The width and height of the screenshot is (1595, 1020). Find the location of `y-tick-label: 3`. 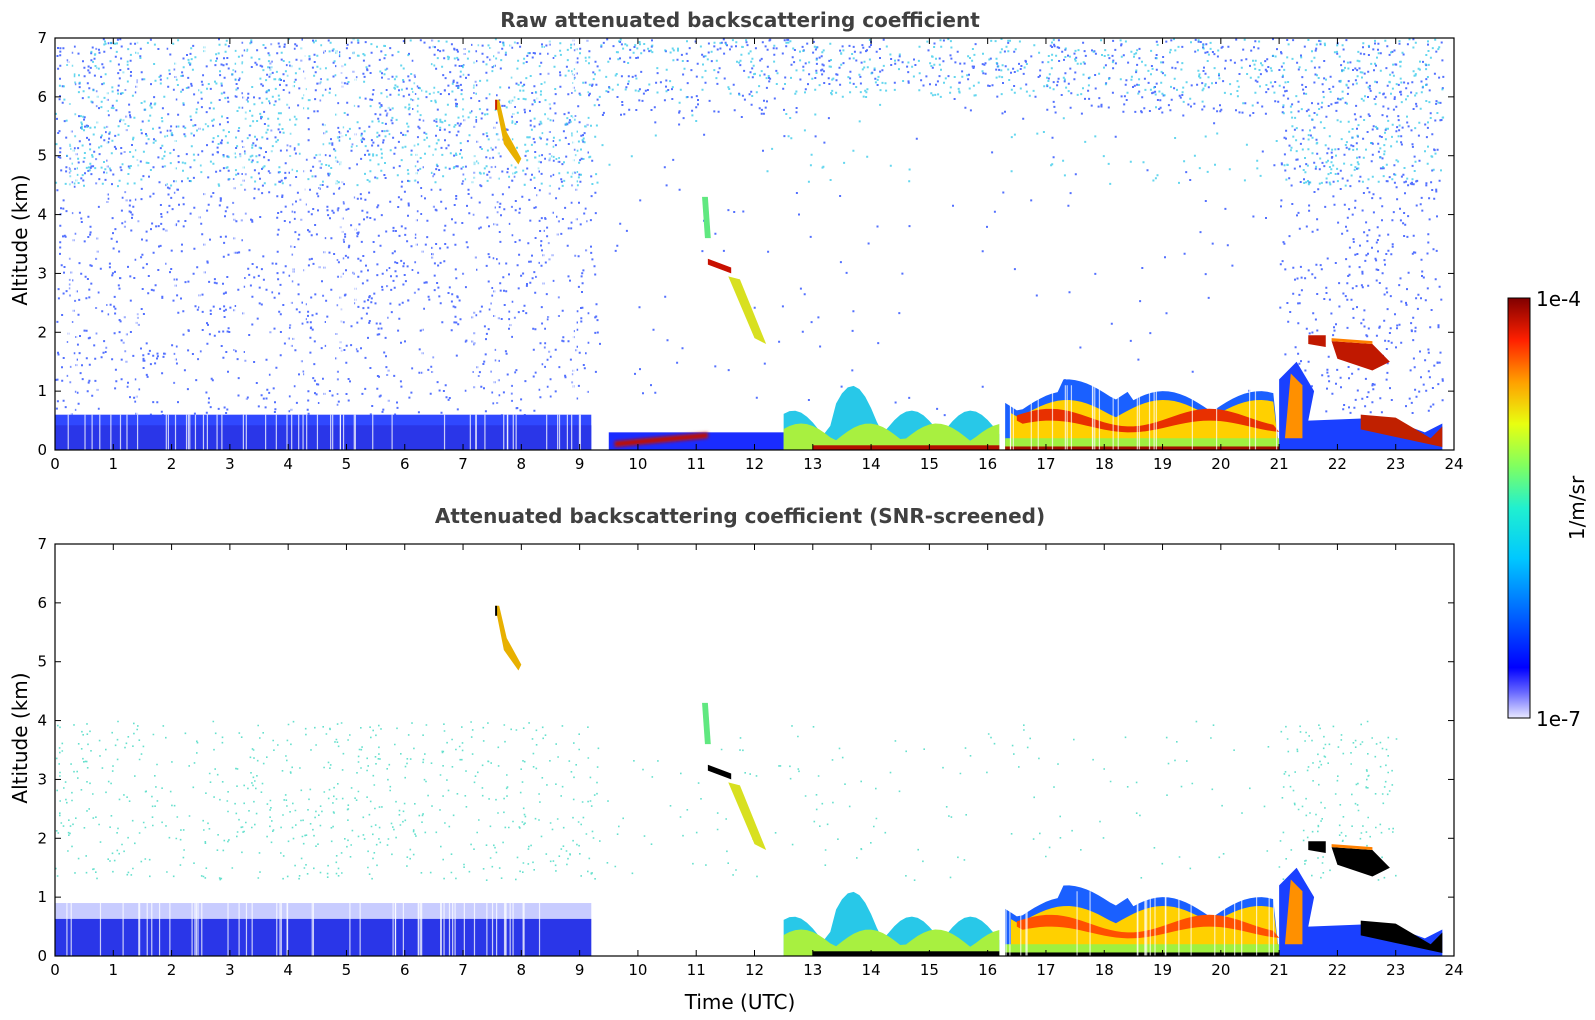

y-tick-label: 3 is located at coordinates (42, 273).